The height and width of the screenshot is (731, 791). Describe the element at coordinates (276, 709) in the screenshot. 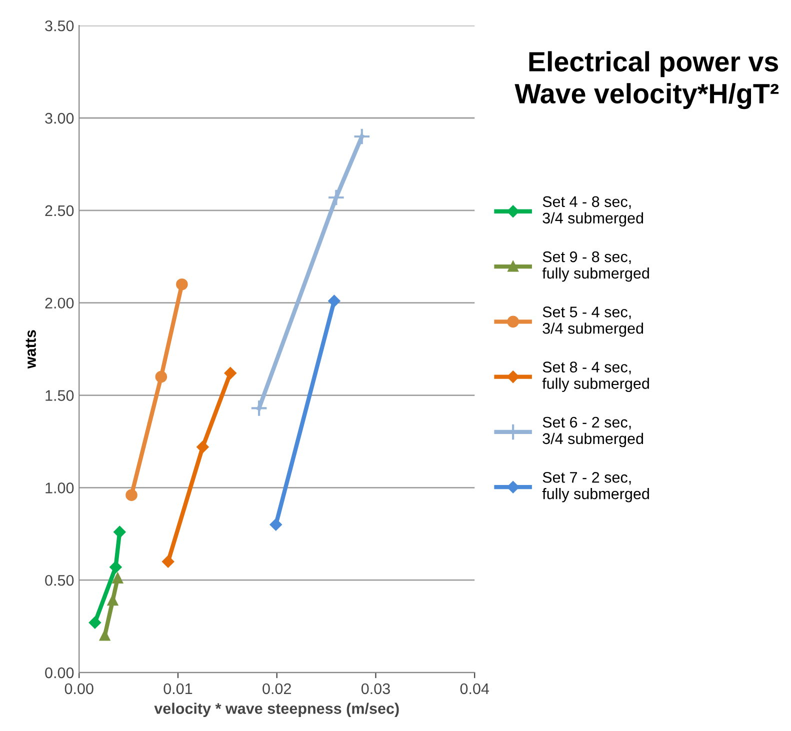

I see `x-axis-title: velocity * wave steepness (m/sec)` at that location.